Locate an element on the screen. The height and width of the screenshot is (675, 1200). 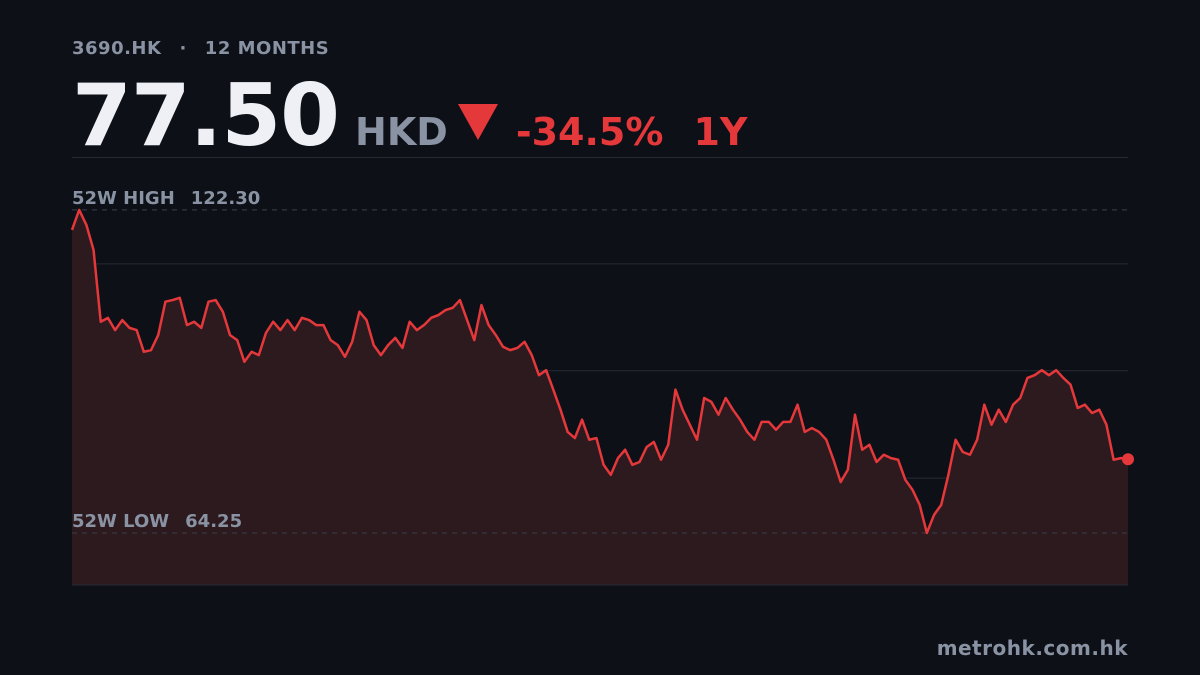
range: 1Y is located at coordinates (720, 132).